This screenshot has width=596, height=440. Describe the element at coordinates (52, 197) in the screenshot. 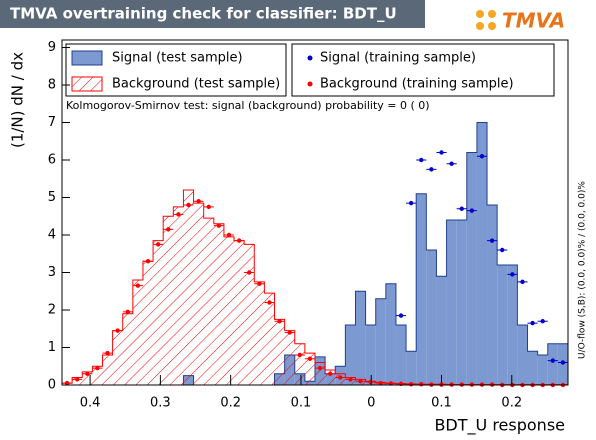

I see `y-tick-label: 5` at that location.